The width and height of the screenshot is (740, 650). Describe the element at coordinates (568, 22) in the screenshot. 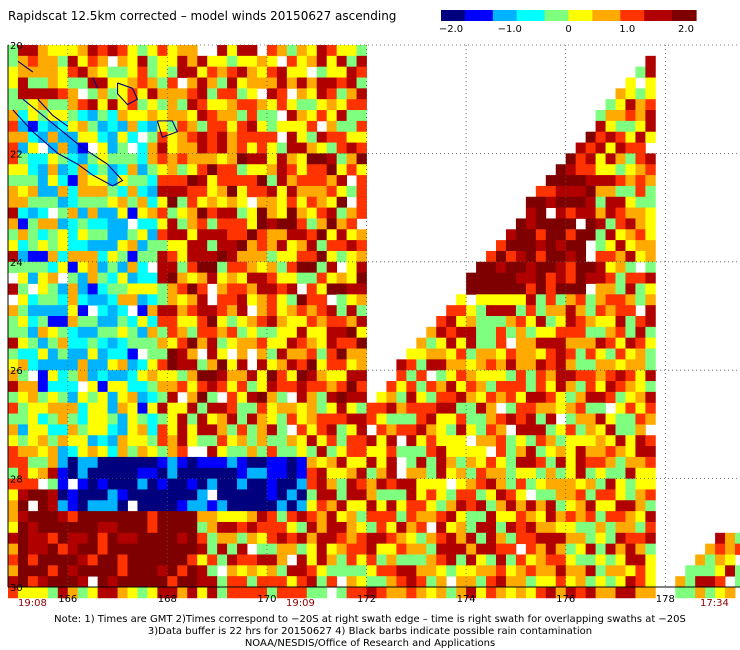

I see `colorbar: −2.0 −1.0 0 1.0 2.0` at that location.